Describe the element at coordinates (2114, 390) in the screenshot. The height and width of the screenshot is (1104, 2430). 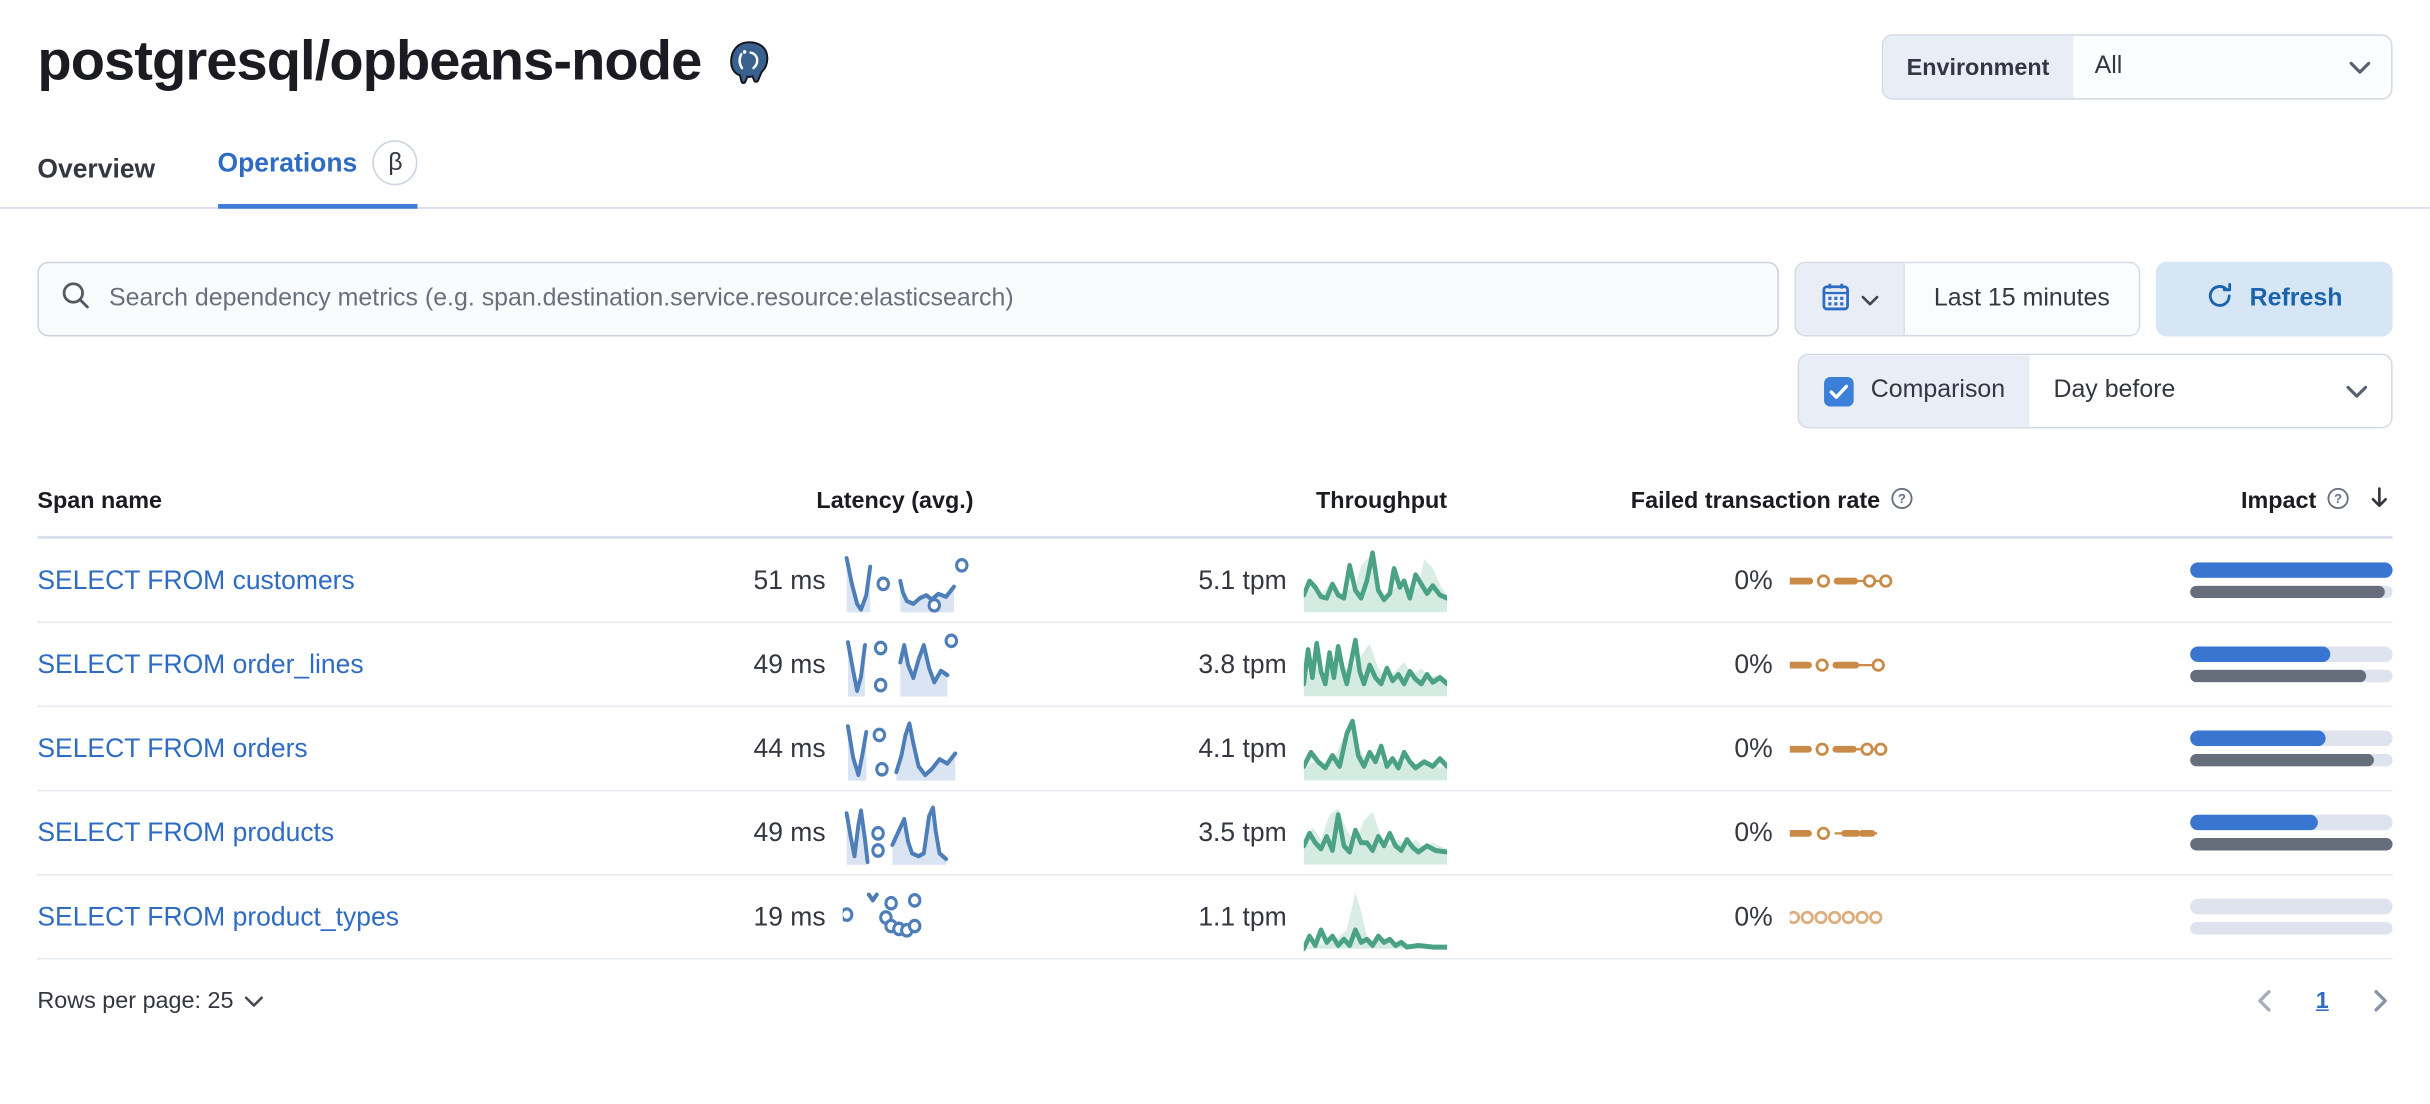
I see `comparison-value: Day before` at that location.